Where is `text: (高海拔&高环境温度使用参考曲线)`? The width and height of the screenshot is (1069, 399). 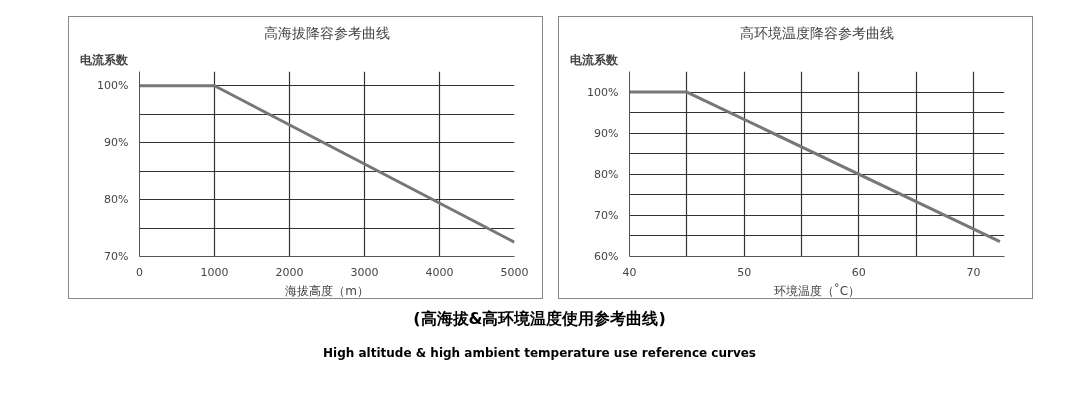
text: (高海拔&高环境温度使用参考曲线) is located at coordinates (539, 319).